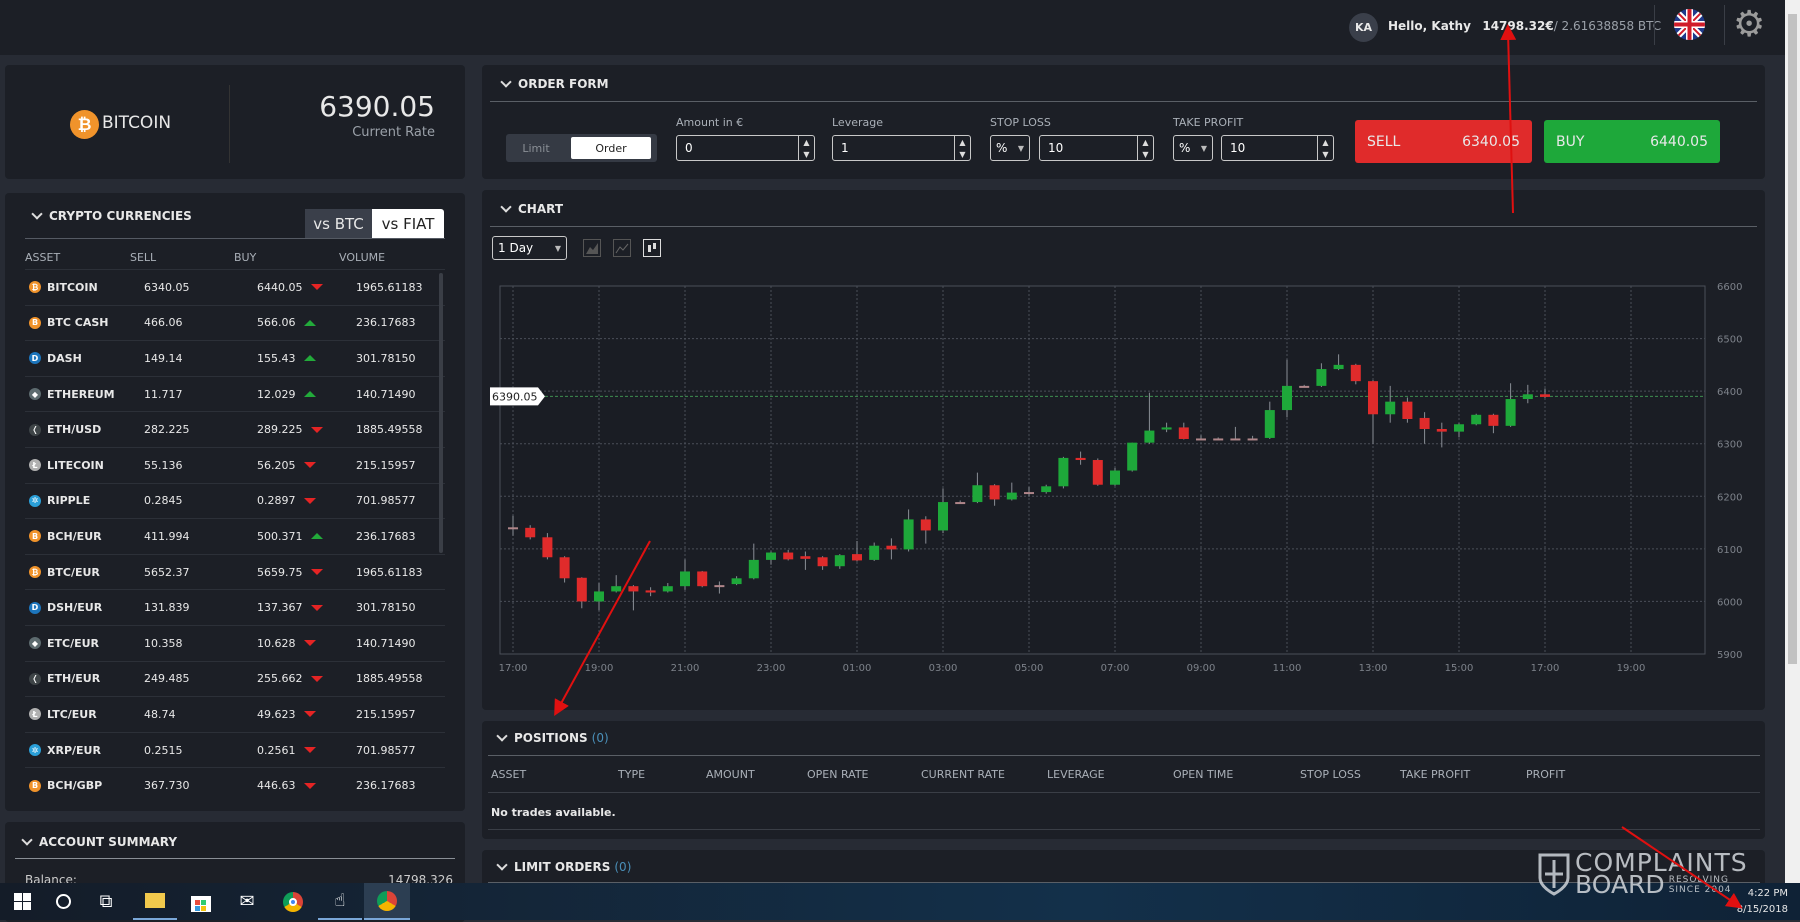  Describe the element at coordinates (1689, 24) in the screenshot. I see `uk-flag-icon` at that location.